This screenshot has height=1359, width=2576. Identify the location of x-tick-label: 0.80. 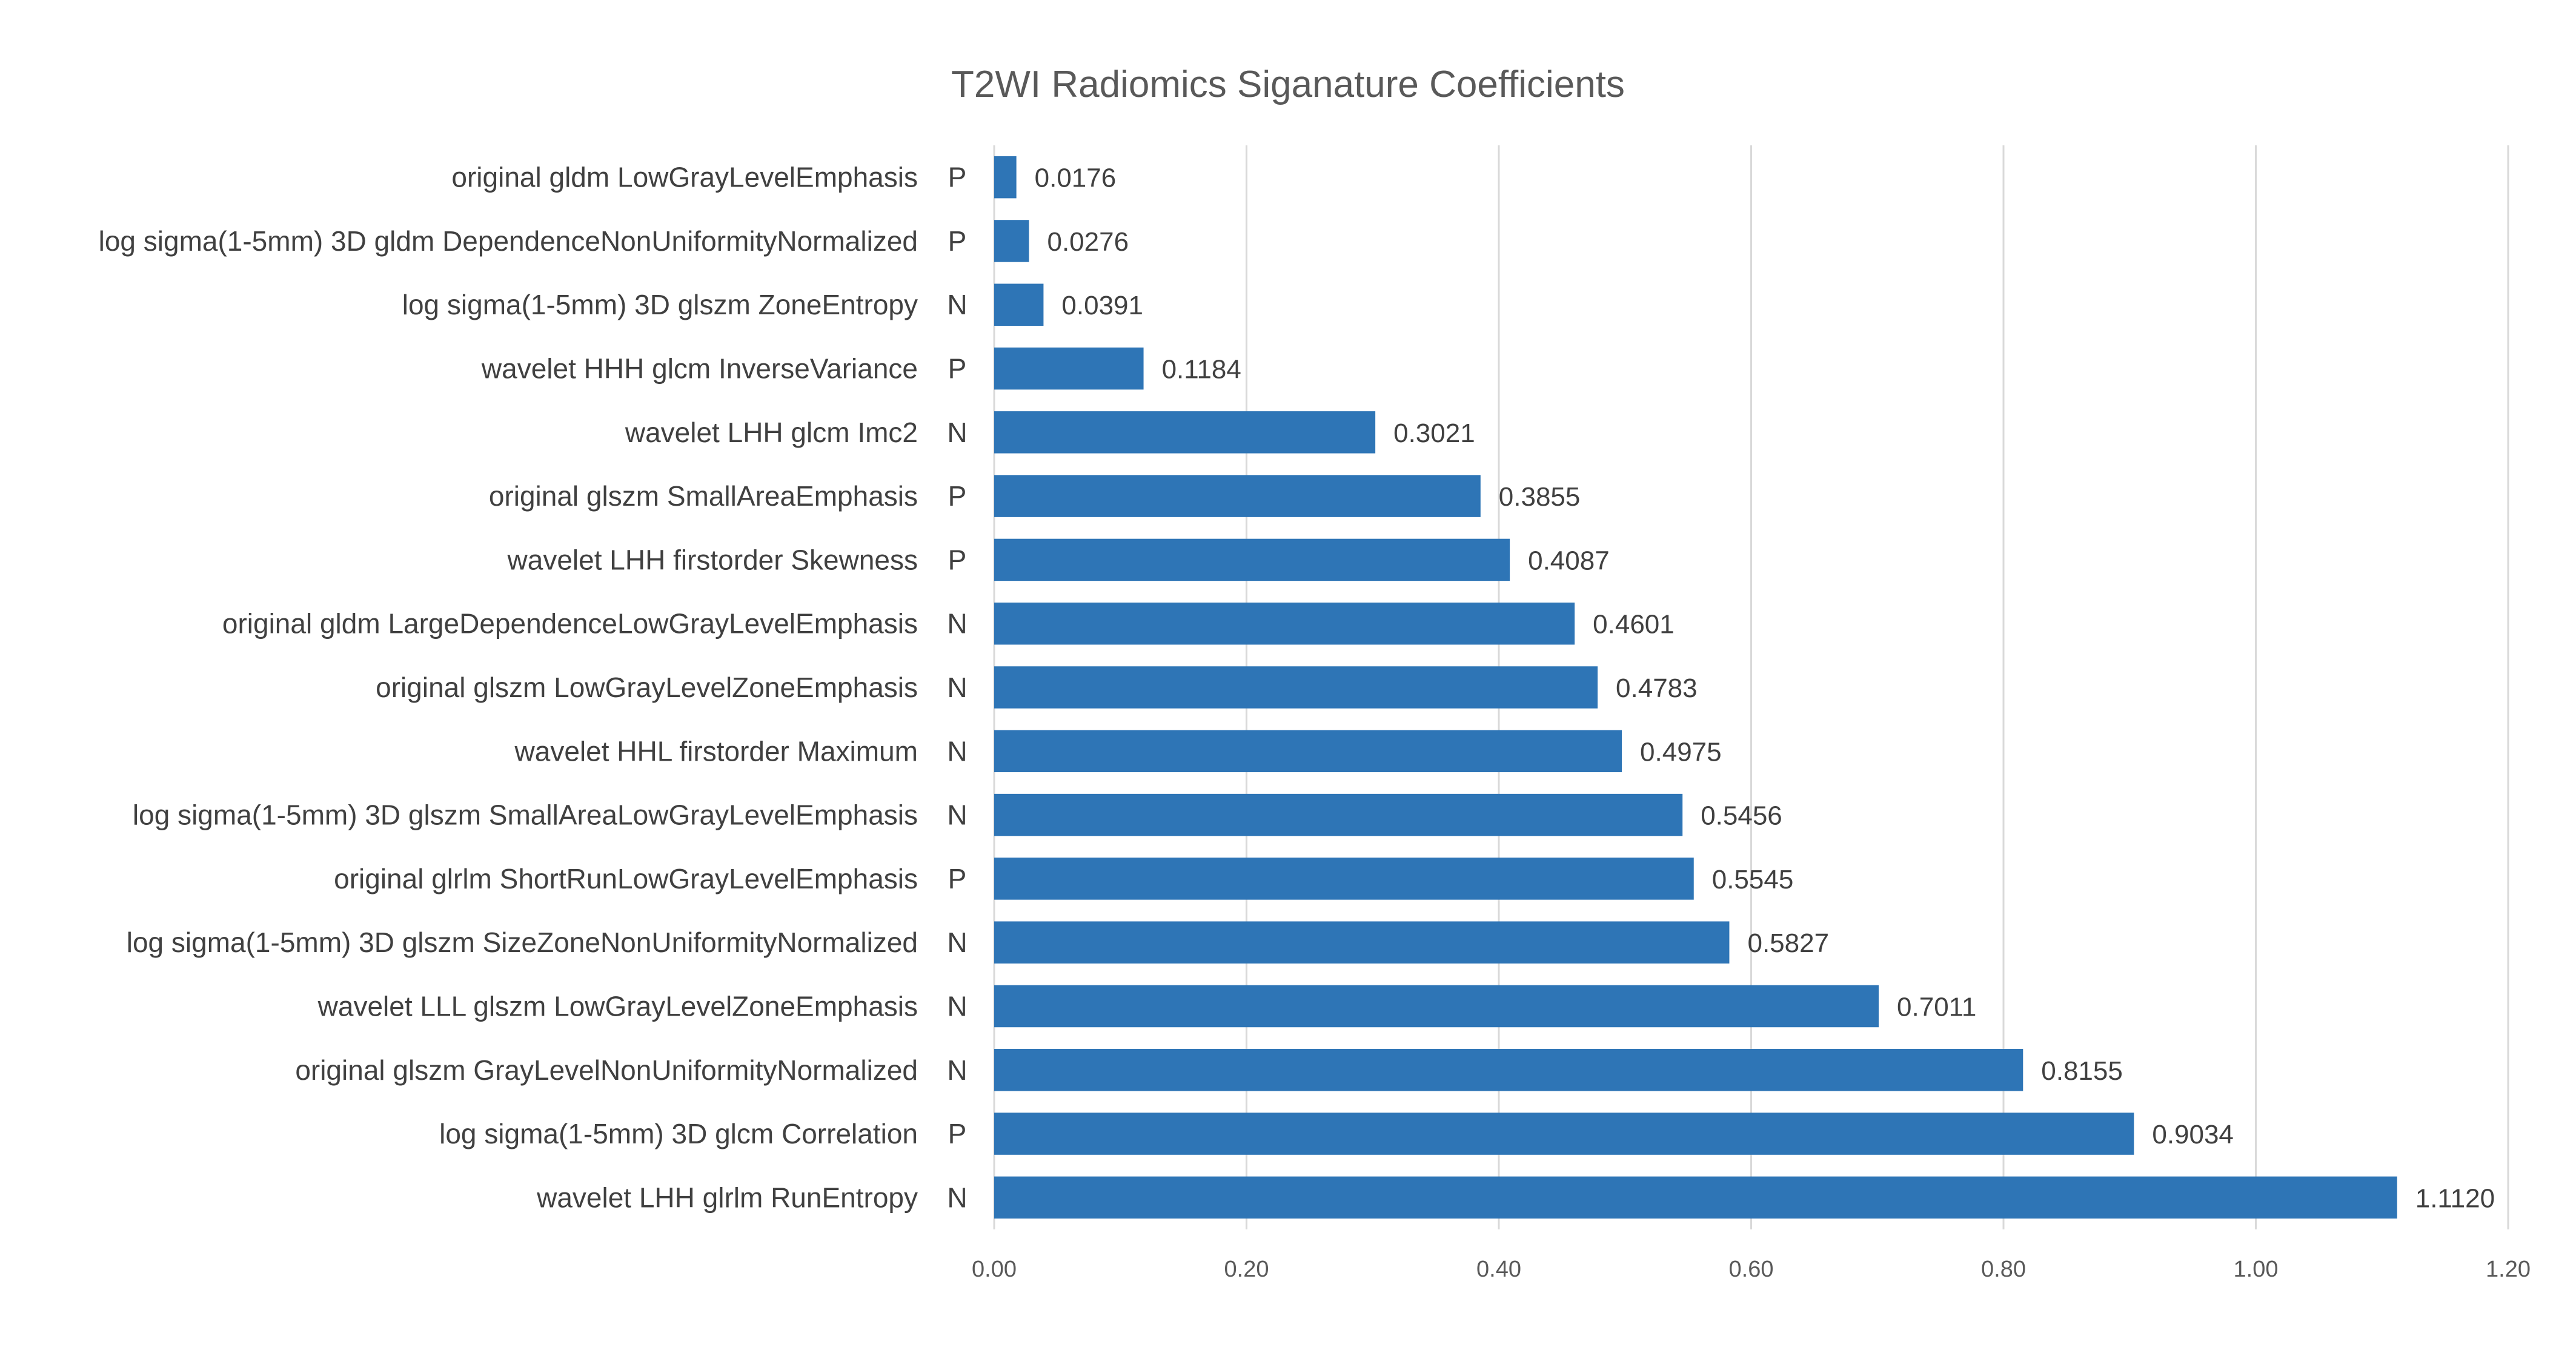
(2003, 1269).